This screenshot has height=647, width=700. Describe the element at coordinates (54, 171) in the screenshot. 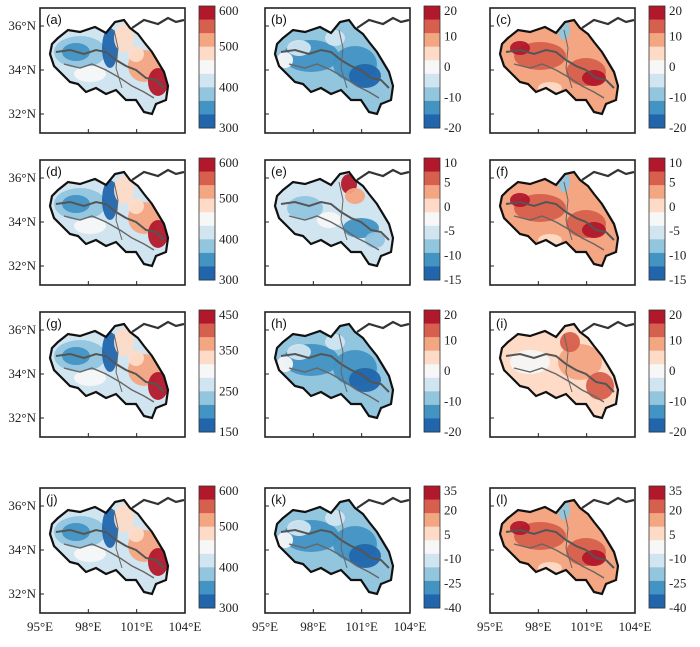

I see `panel-label: (d)` at that location.